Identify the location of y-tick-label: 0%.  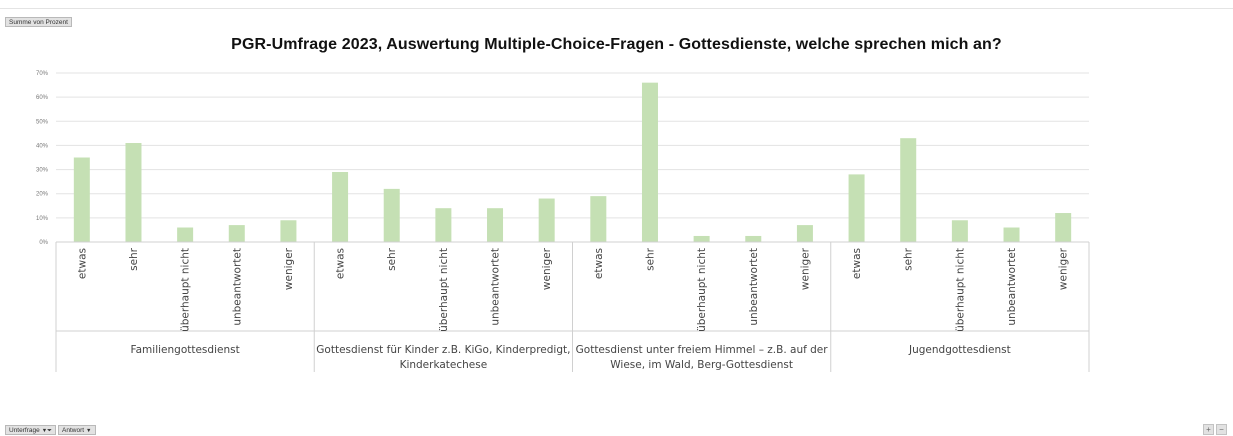
(43, 243).